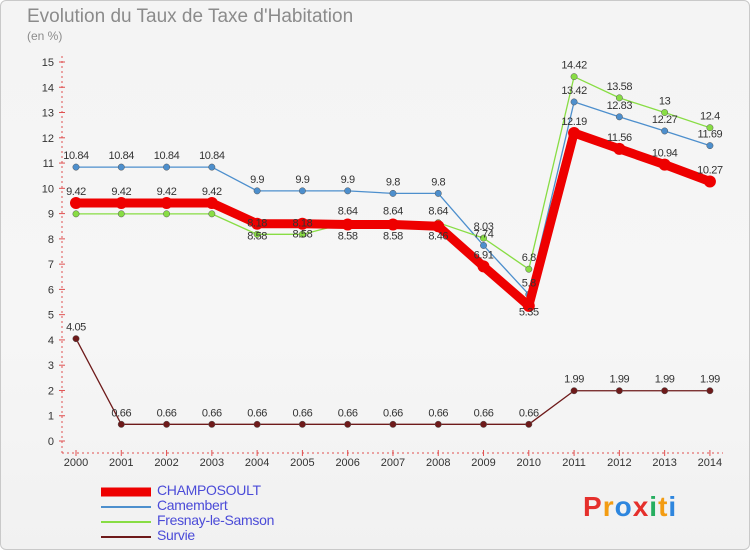  Describe the element at coordinates (484, 255) in the screenshot. I see `data-label: 6.91` at that location.